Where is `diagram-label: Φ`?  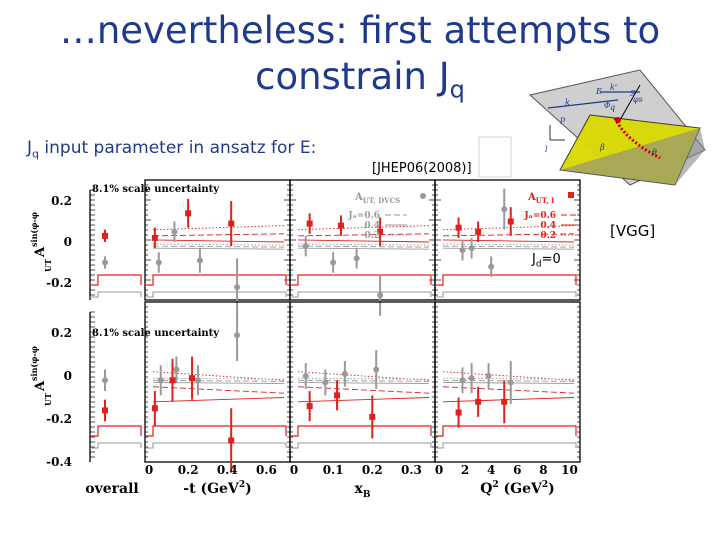
diagram-label: Φ is located at coordinates (607, 105).